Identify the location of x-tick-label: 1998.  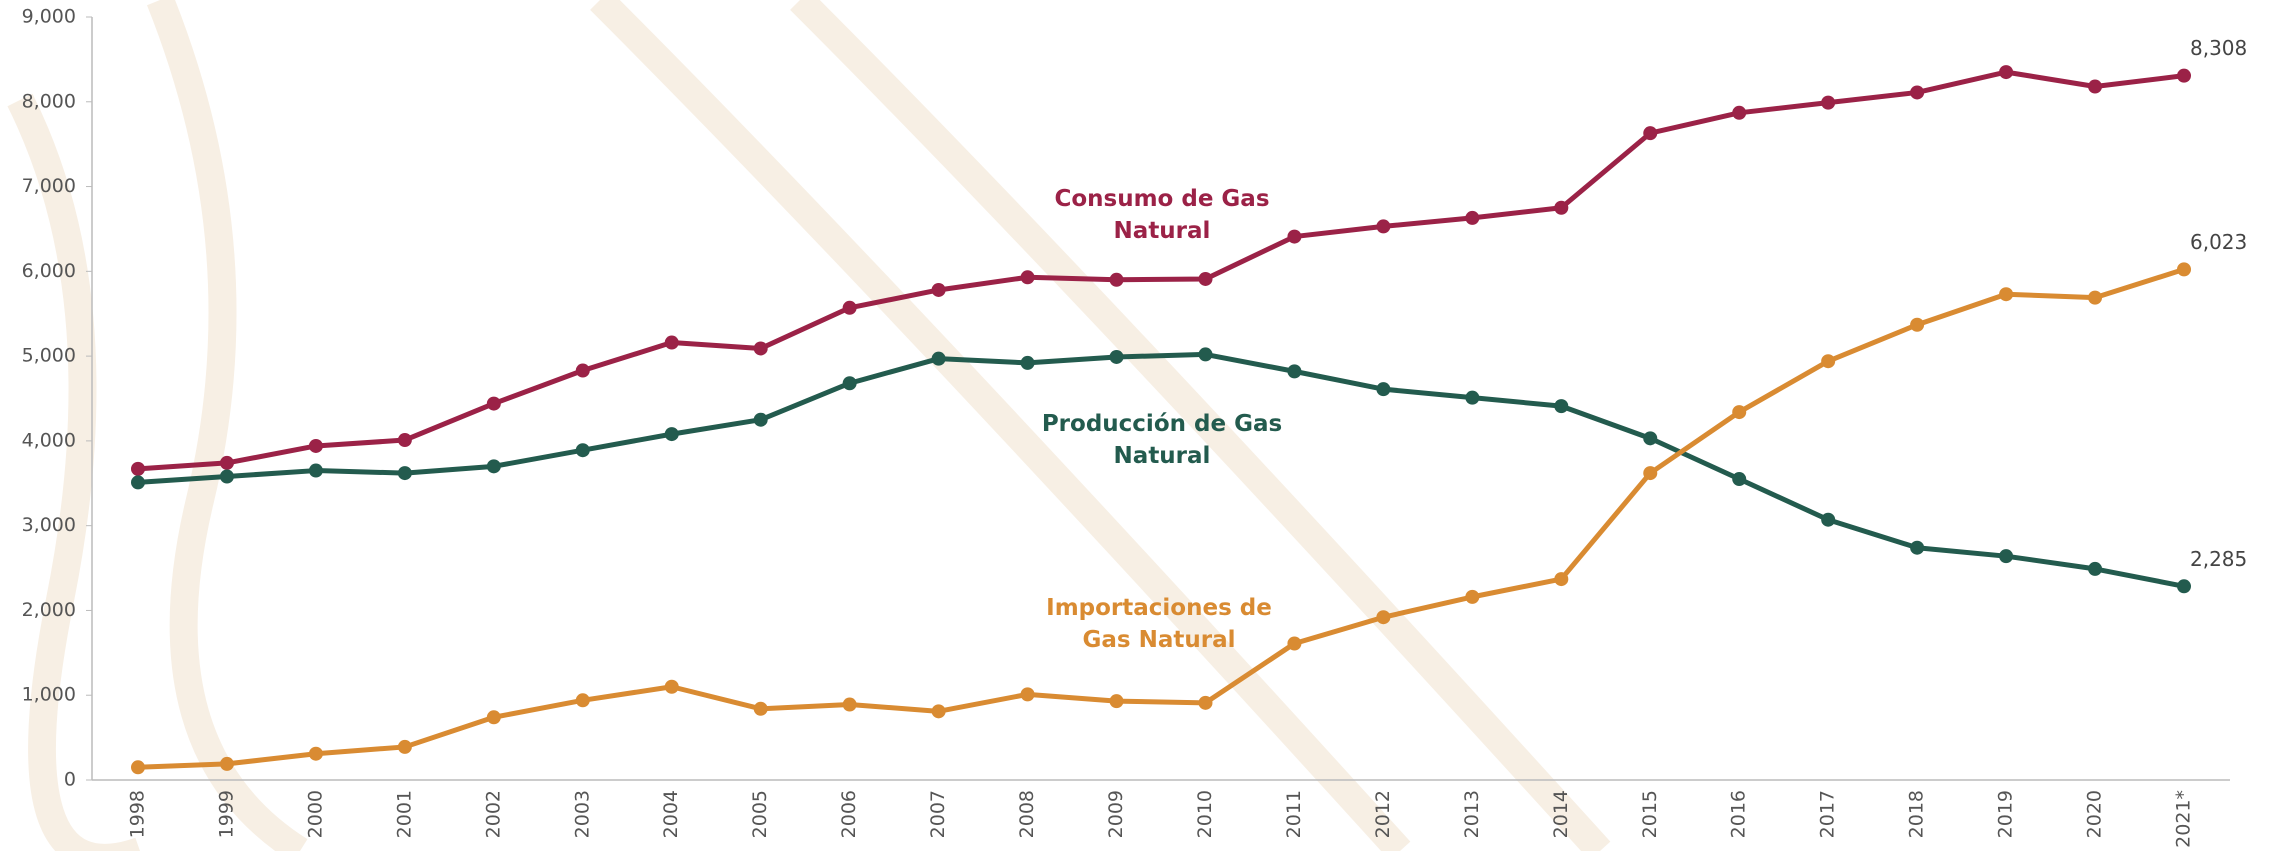
(138, 814).